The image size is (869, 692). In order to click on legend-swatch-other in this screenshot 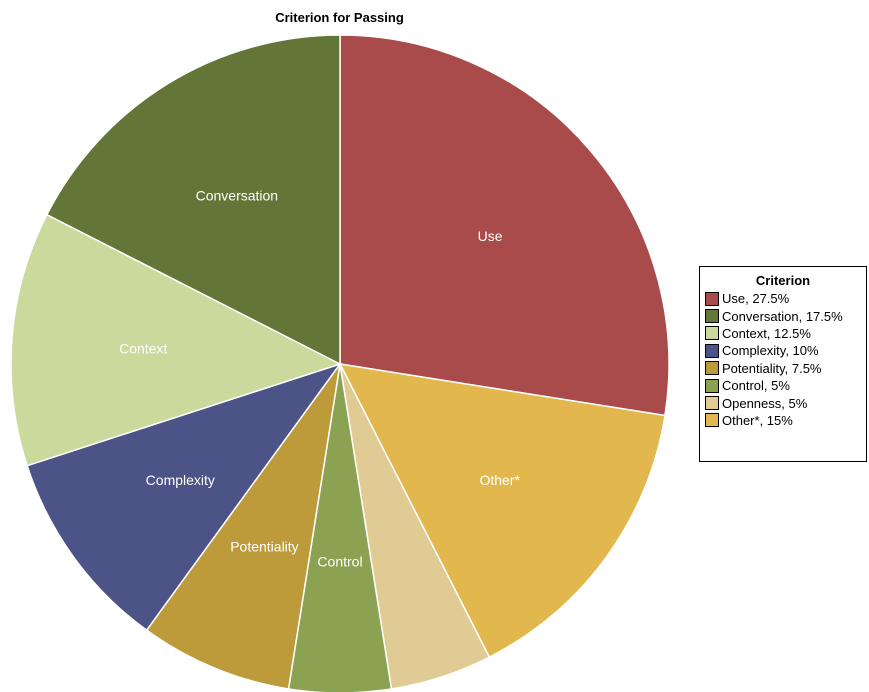, I will do `click(712, 420)`.